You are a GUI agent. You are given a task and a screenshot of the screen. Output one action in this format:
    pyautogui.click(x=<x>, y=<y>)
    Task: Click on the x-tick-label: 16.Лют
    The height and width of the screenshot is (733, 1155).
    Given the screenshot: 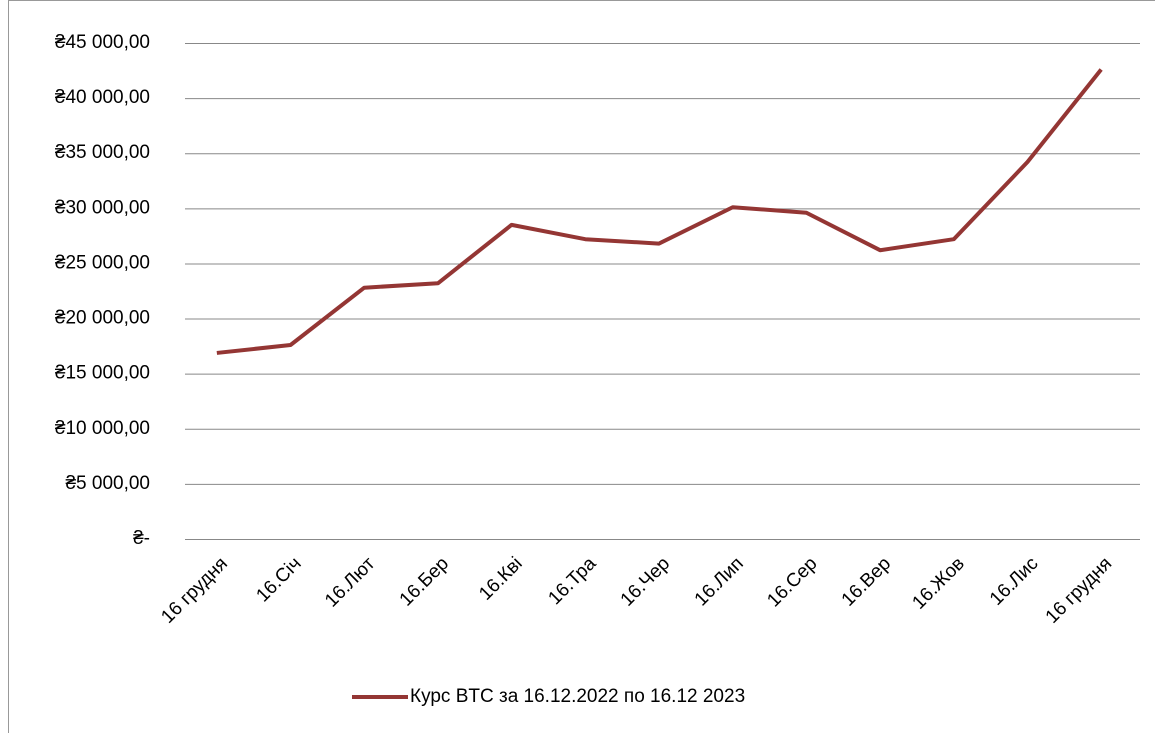 What is the action you would take?
    pyautogui.click(x=350, y=582)
    